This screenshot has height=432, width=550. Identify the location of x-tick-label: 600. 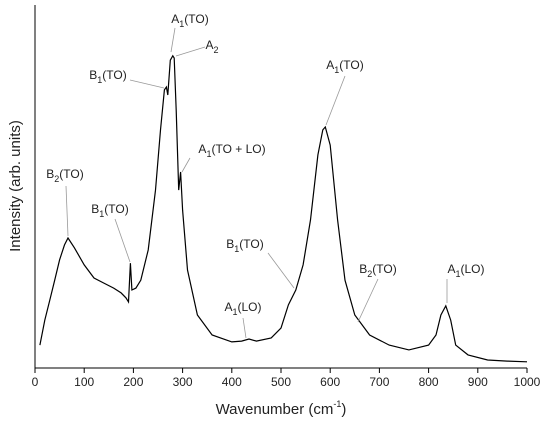
(330, 382).